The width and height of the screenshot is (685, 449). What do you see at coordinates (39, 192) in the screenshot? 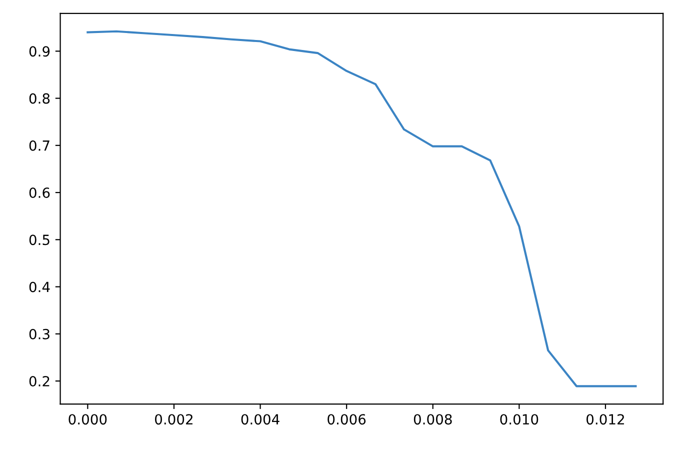
I see `y-tick-label: 0.6` at bounding box center [39, 192].